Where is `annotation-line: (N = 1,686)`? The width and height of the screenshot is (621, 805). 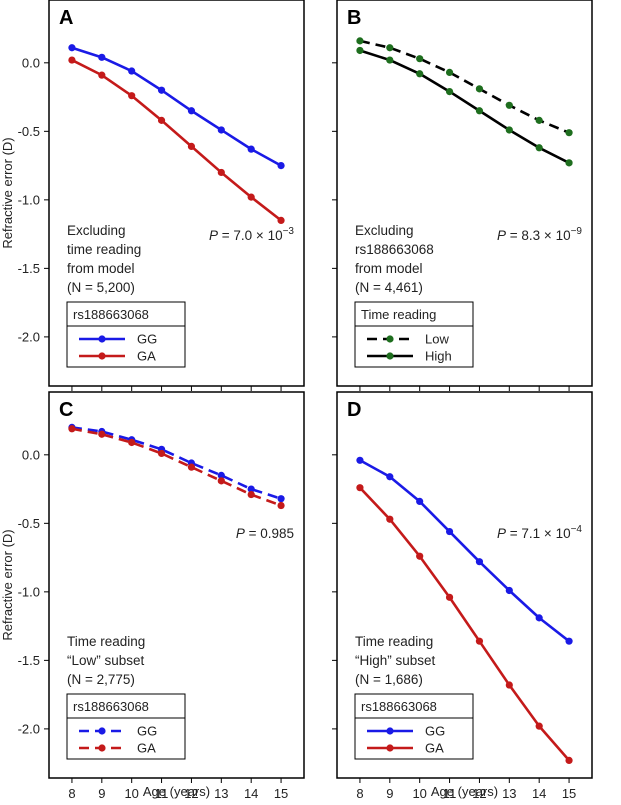
annotation-line: (N = 1,686) is located at coordinates (389, 679).